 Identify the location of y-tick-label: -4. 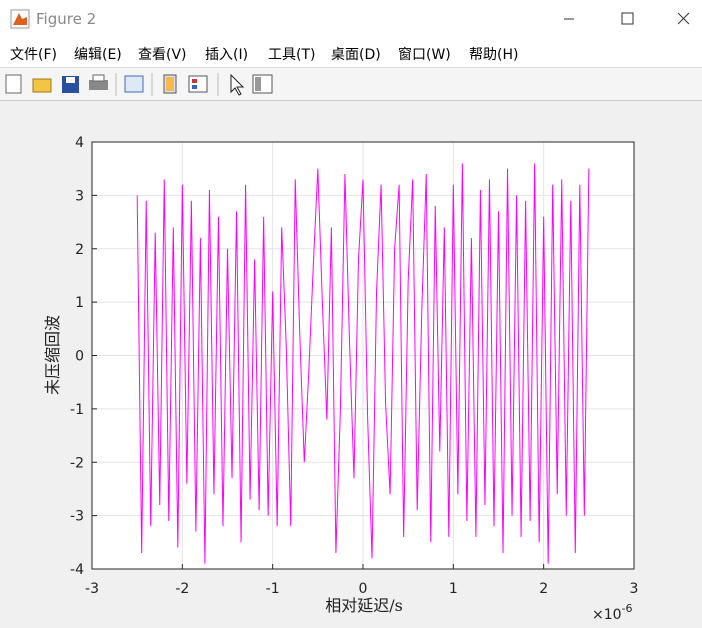
(77, 570).